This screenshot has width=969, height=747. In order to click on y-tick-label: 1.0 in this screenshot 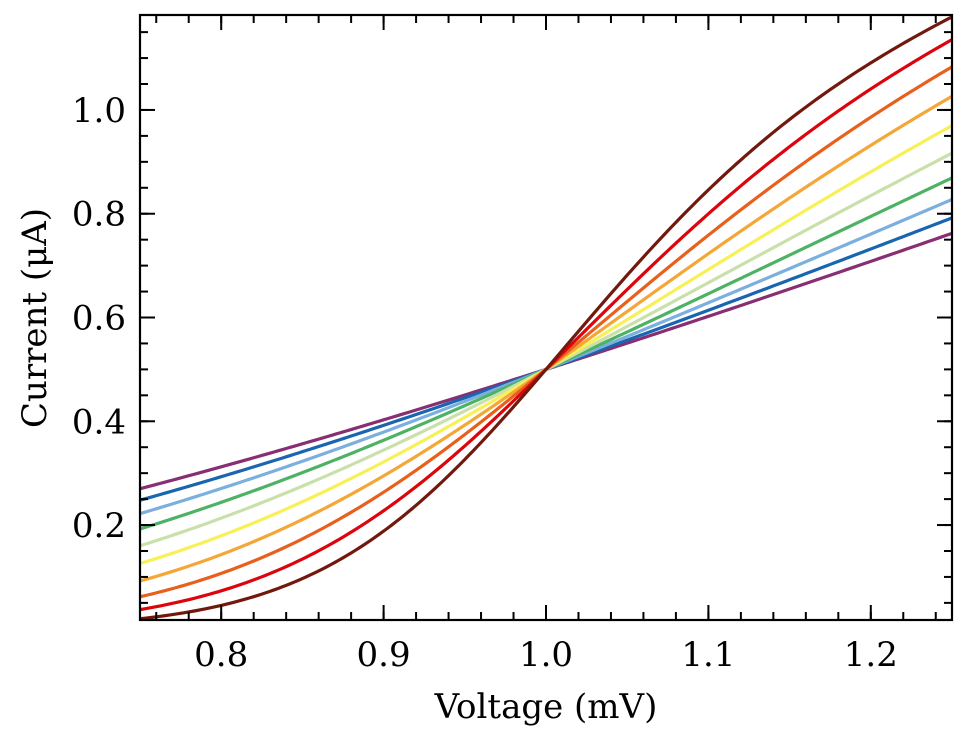, I will do `click(99, 111)`.